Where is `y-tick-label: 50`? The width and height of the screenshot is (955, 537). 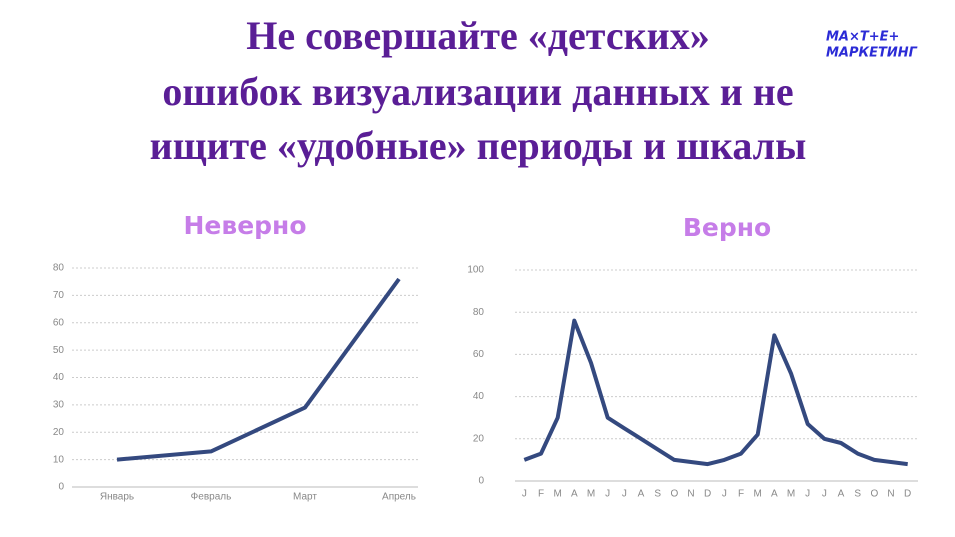 y-tick-label: 50 is located at coordinates (59, 350).